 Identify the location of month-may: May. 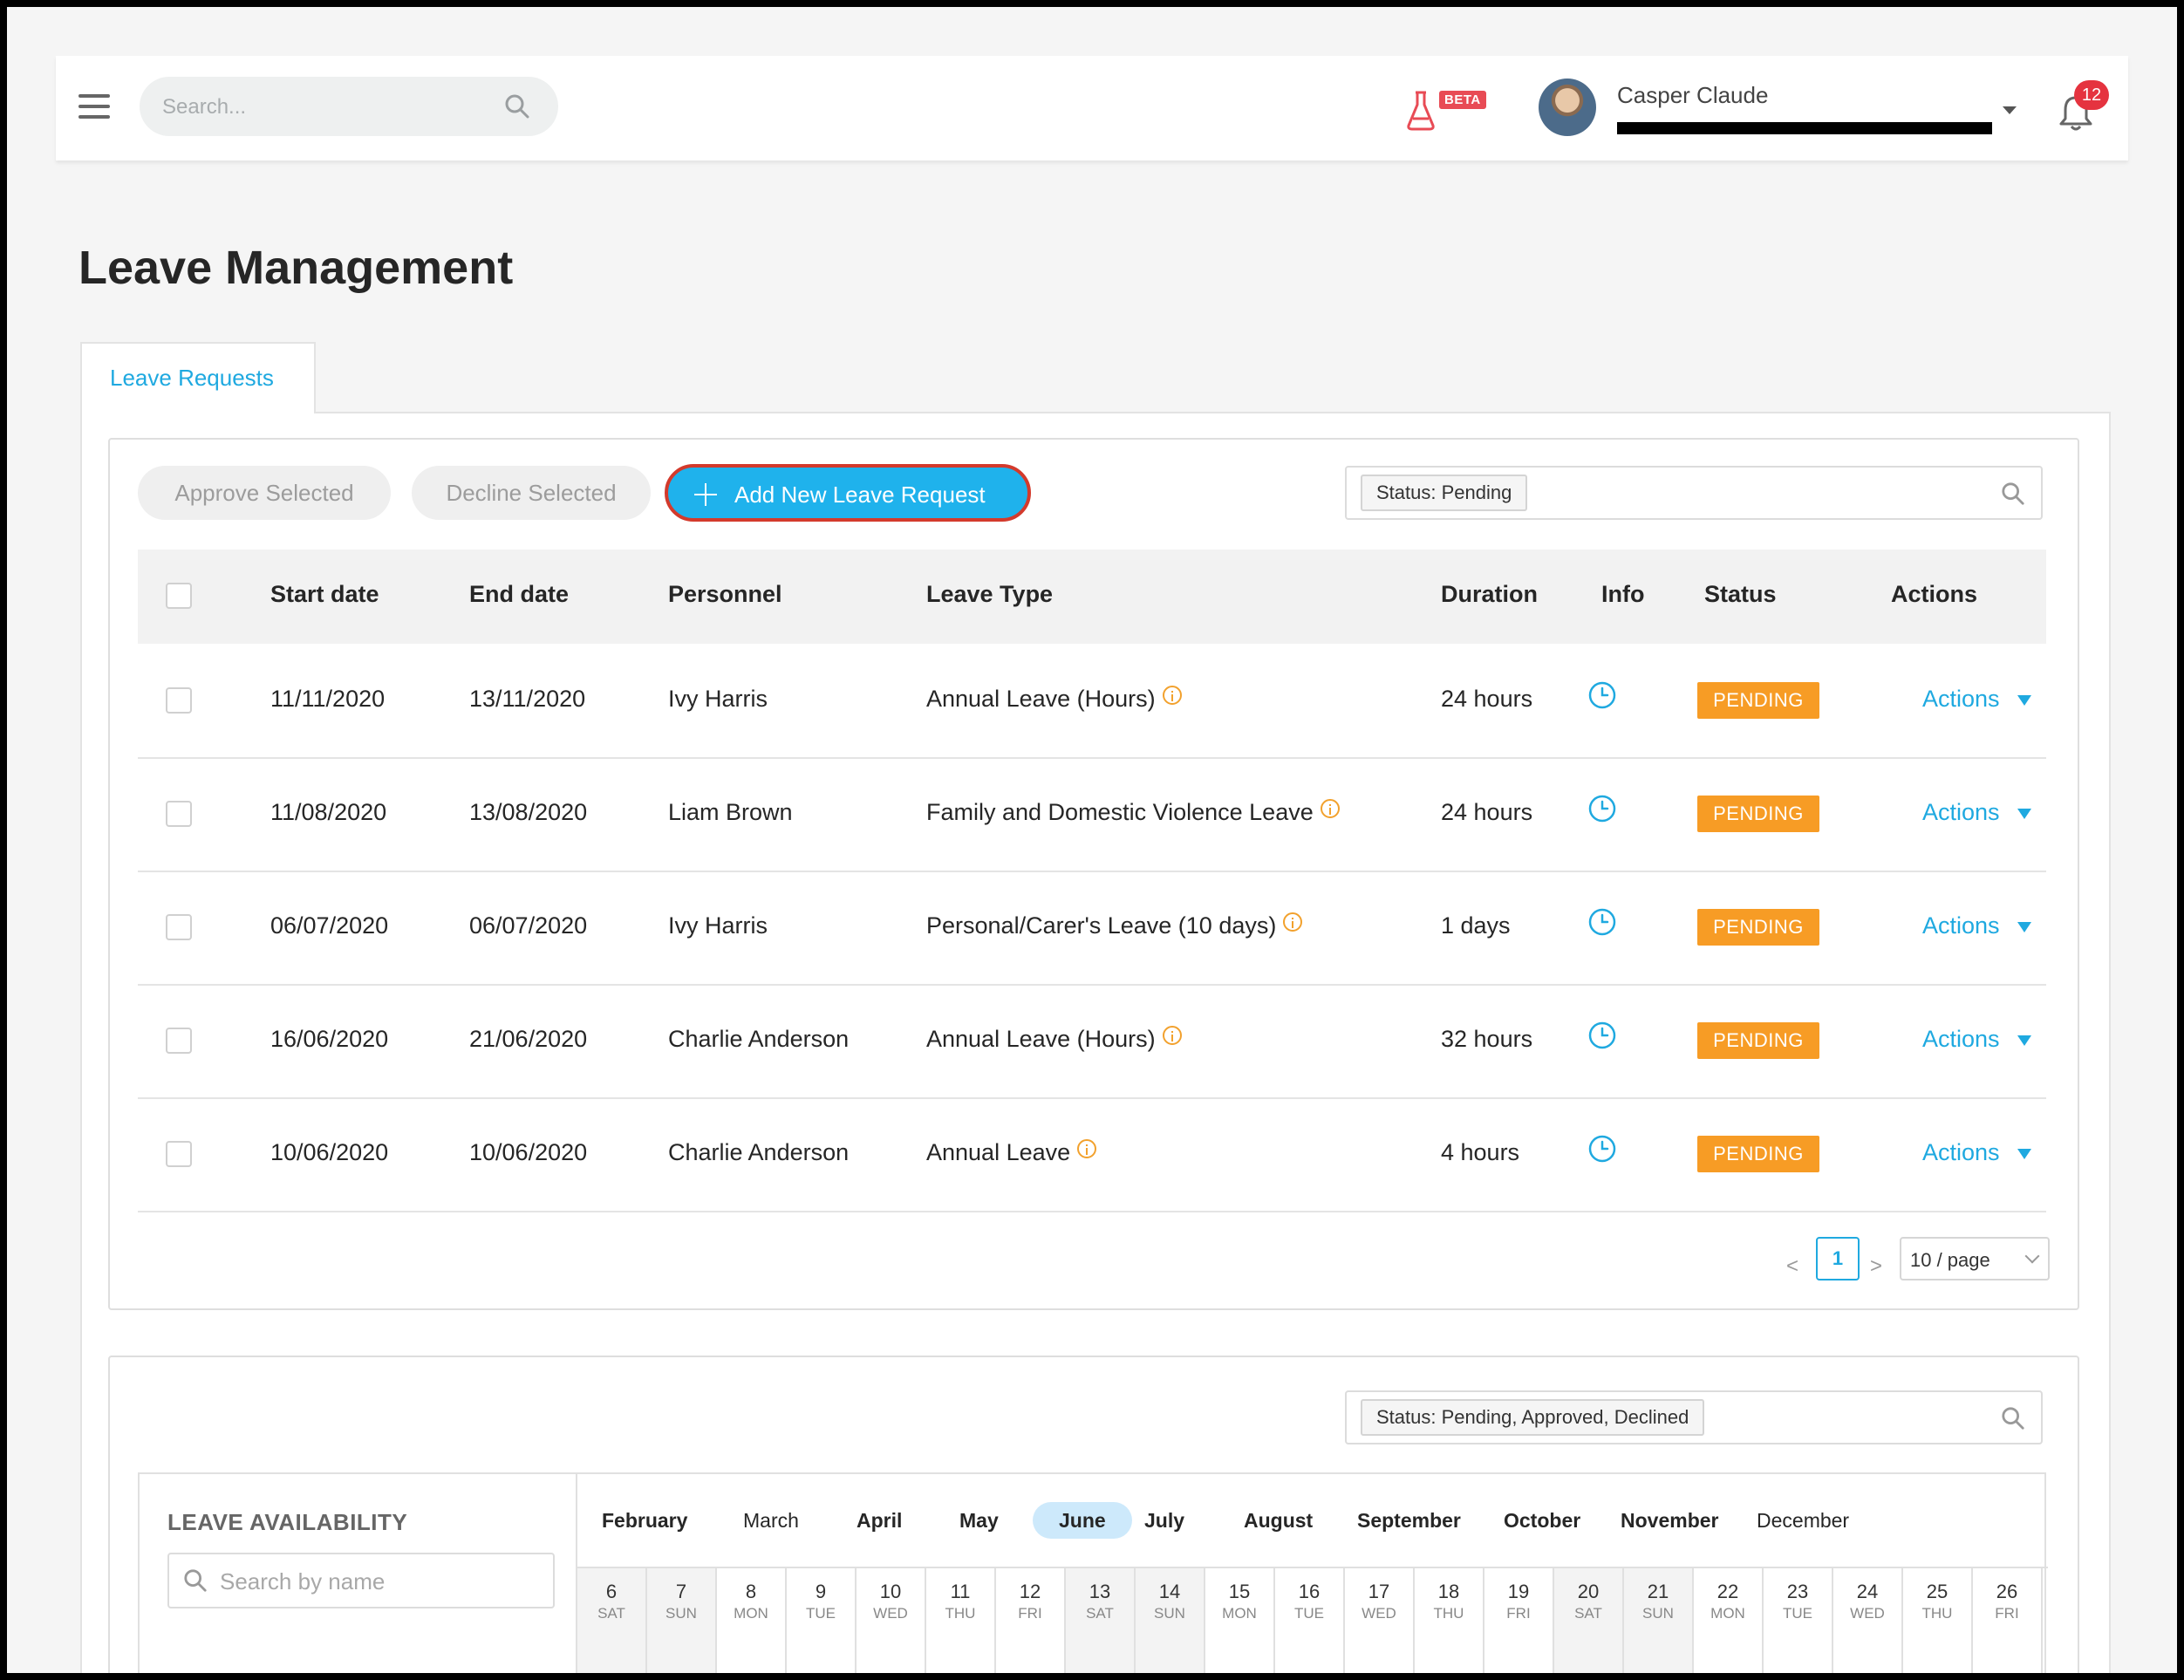
(979, 1520).